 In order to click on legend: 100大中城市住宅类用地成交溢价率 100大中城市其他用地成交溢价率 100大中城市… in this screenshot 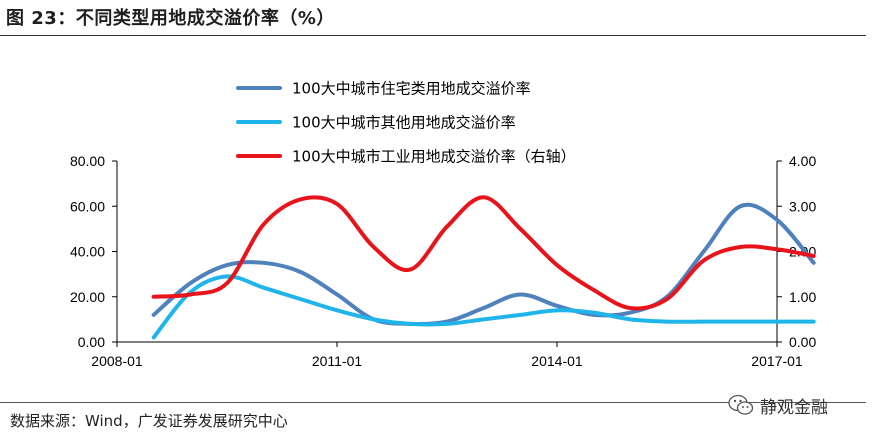, I will do `click(406, 123)`.